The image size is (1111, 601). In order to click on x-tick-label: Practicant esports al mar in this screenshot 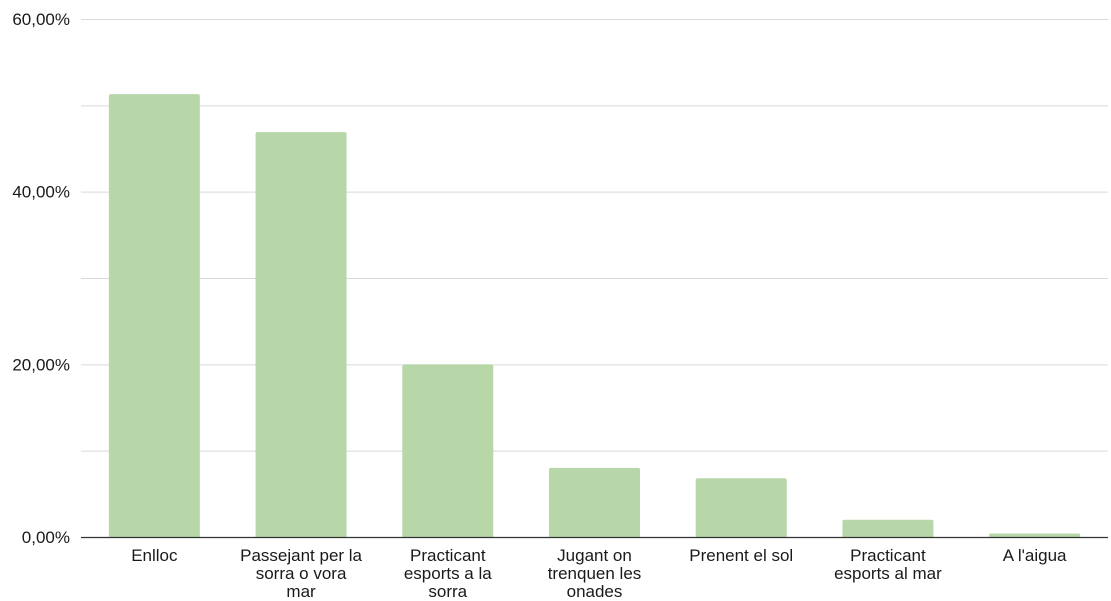, I will do `click(888, 564)`.